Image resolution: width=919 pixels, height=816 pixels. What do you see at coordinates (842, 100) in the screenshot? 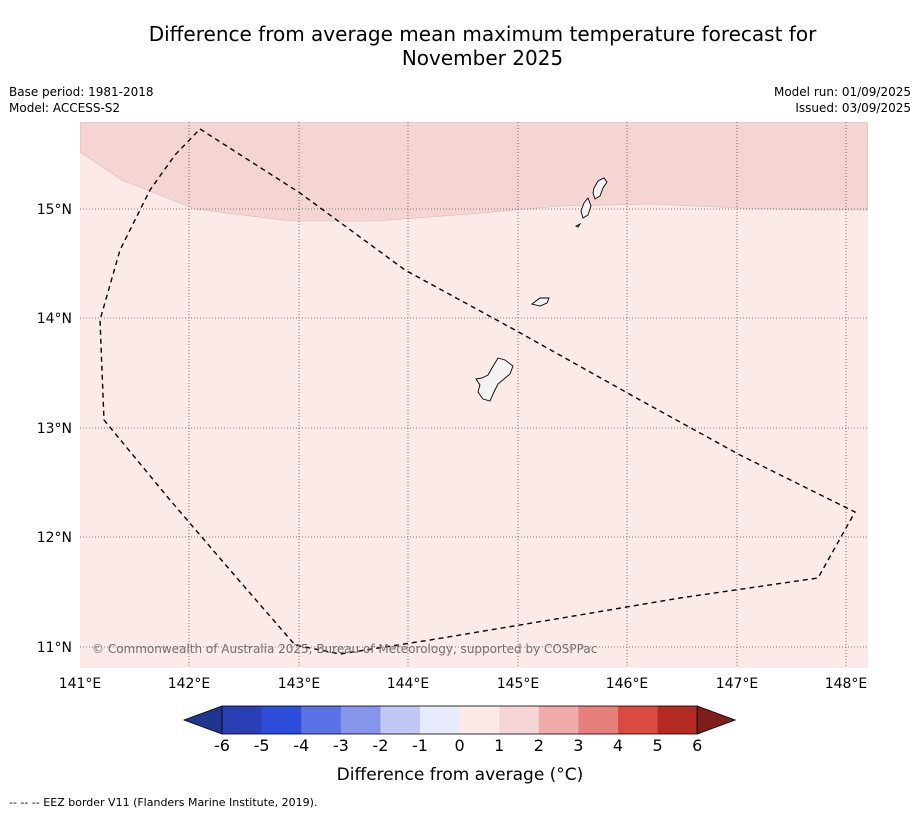
I see `meta-right: Model run: 01/09/2025 Issued: 03/09/2025` at bounding box center [842, 100].